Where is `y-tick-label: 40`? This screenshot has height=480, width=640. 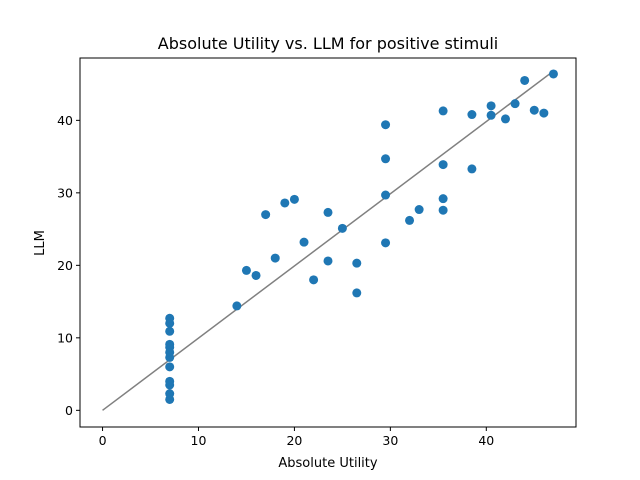
y-tick-label: 40 is located at coordinates (65, 120).